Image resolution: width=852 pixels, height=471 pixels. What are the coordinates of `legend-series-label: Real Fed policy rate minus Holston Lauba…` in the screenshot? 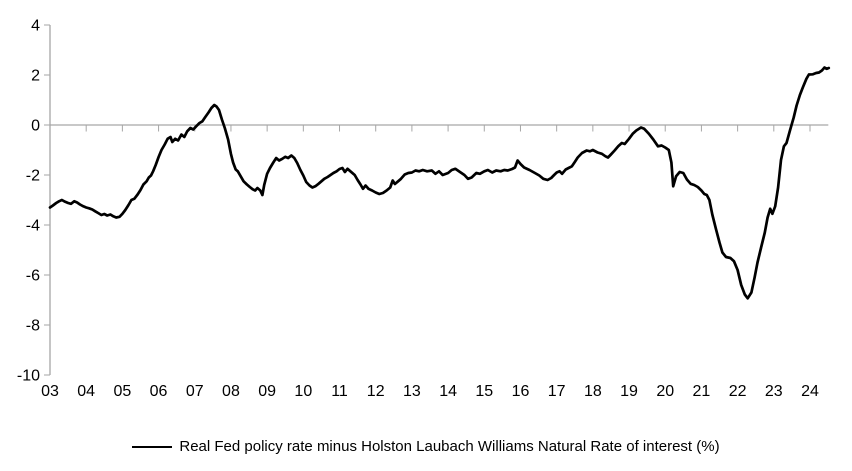 It's located at (449, 446).